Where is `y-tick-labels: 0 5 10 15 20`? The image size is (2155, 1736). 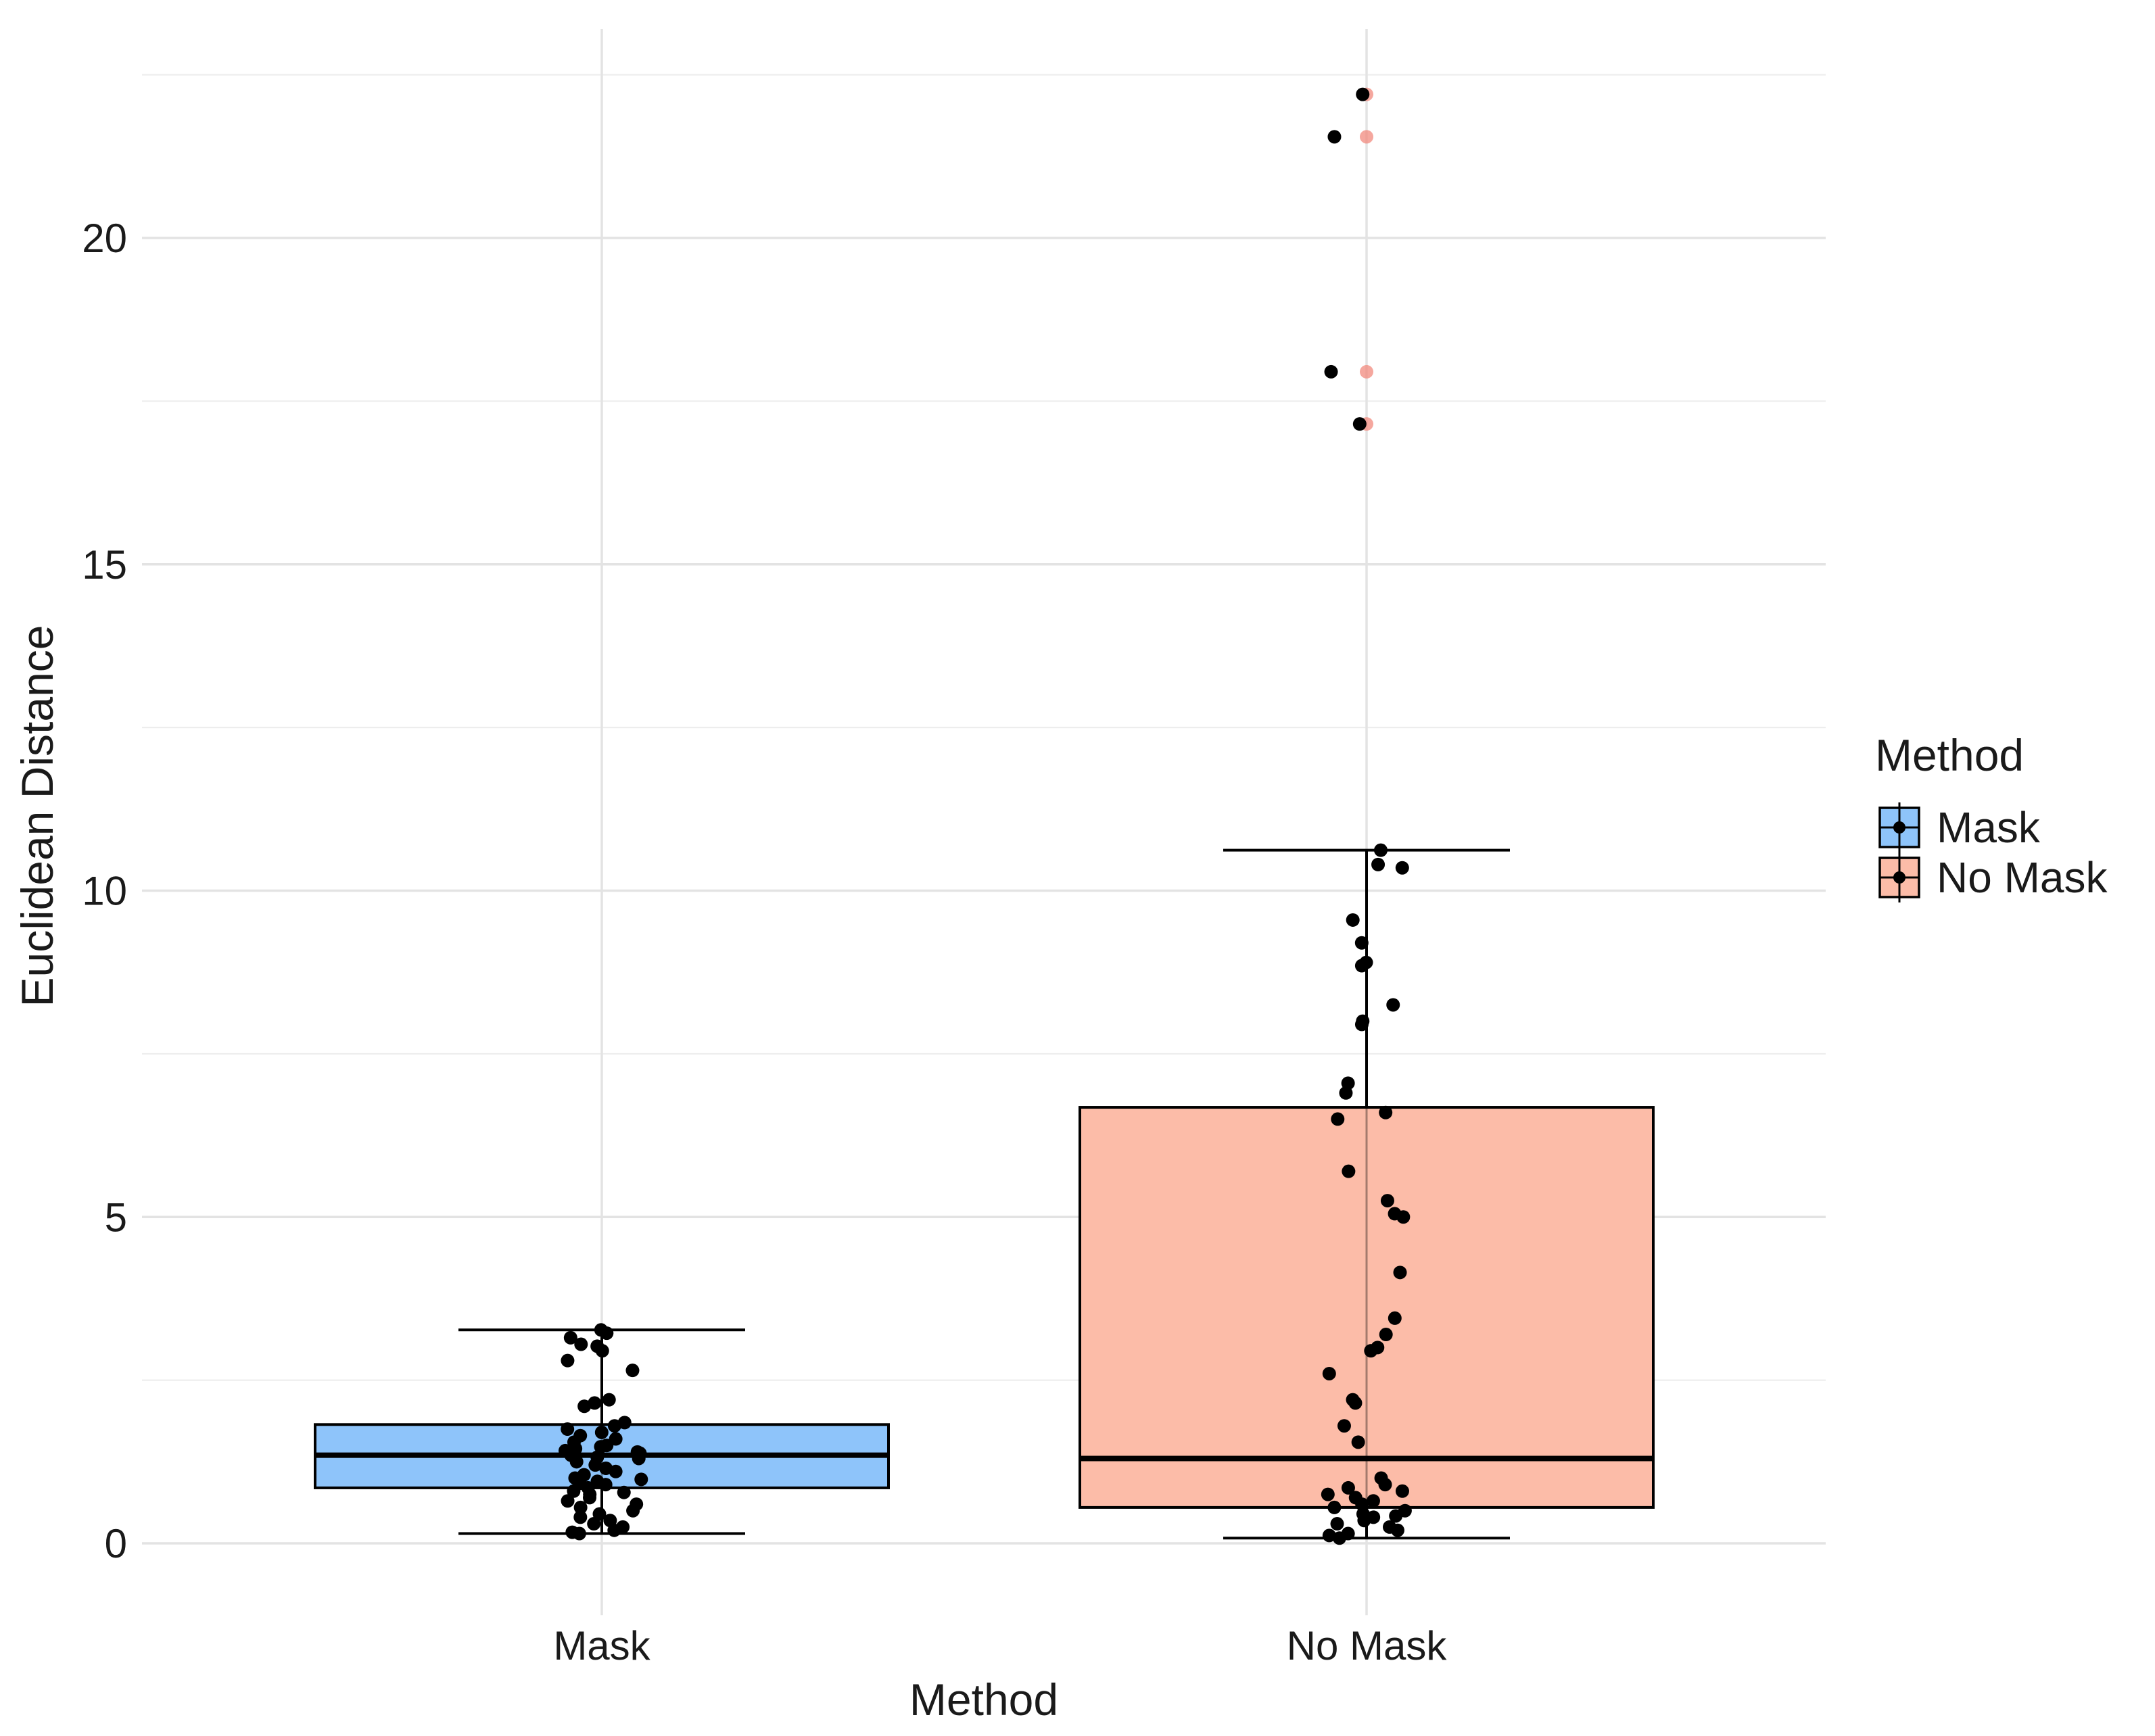
y-tick-labels: 0 5 10 15 20 is located at coordinates (104, 891).